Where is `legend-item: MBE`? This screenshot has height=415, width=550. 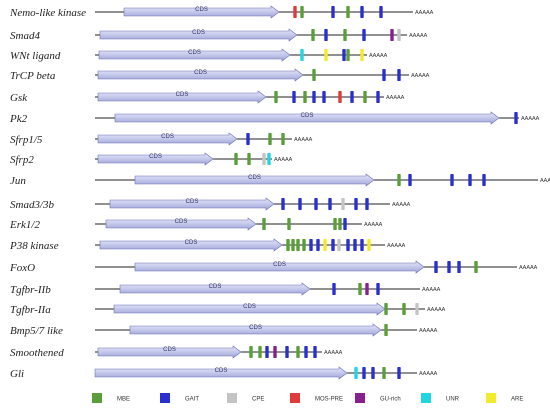 legend-item: MBE is located at coordinates (111, 398).